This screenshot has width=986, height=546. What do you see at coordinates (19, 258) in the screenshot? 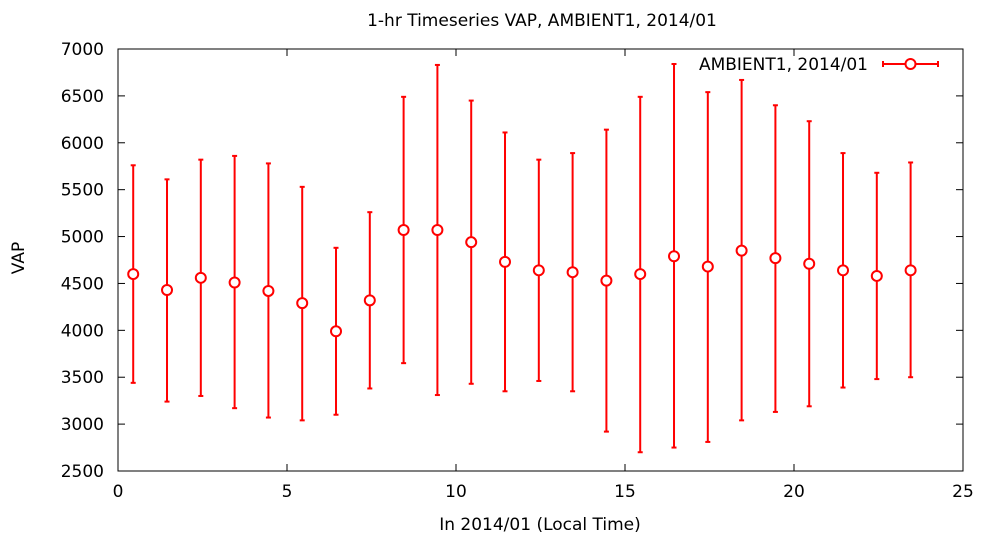
I see `y-axis-label: VAP` at bounding box center [19, 258].